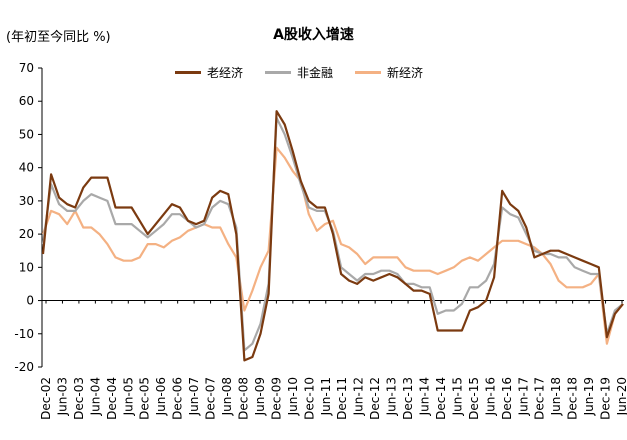  What do you see at coordinates (313, 35) in the screenshot?
I see `chart-title: A股收入增速` at bounding box center [313, 35].